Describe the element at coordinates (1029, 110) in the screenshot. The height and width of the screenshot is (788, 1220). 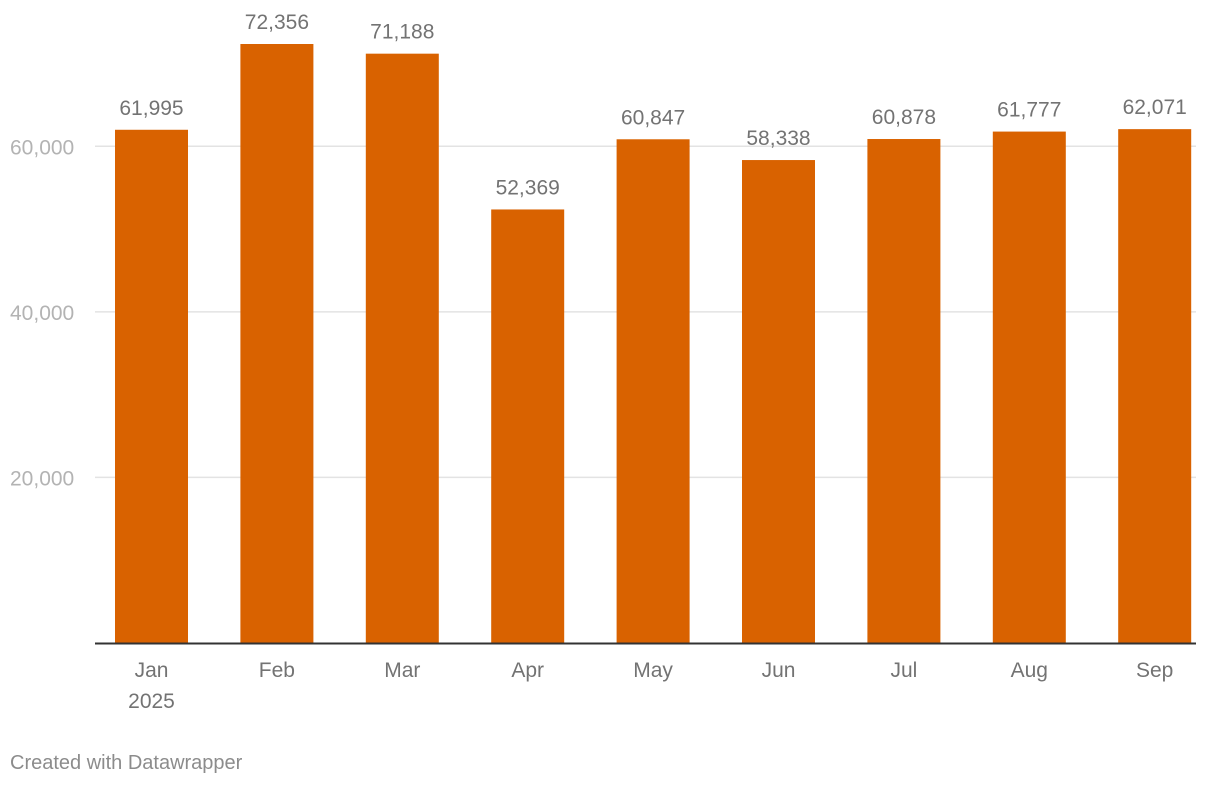
I see `value-label: 61,777` at that location.